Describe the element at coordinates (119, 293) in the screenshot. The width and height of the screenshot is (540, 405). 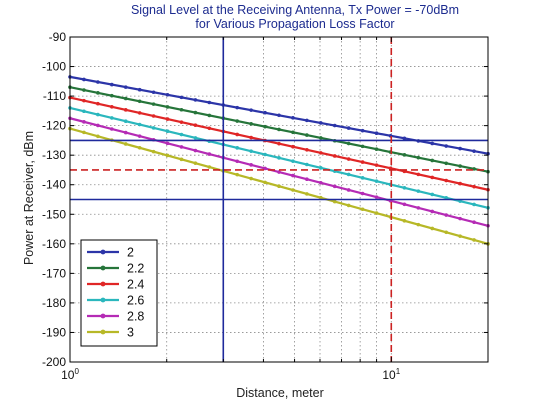
I see `legend-box` at that location.